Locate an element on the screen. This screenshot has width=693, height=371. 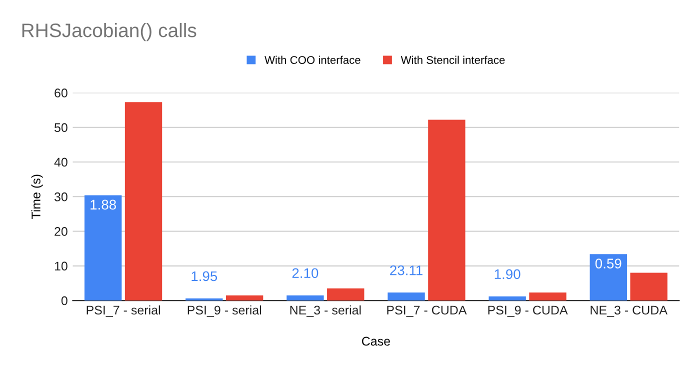
y-tick-label: 50 is located at coordinates (61, 127).